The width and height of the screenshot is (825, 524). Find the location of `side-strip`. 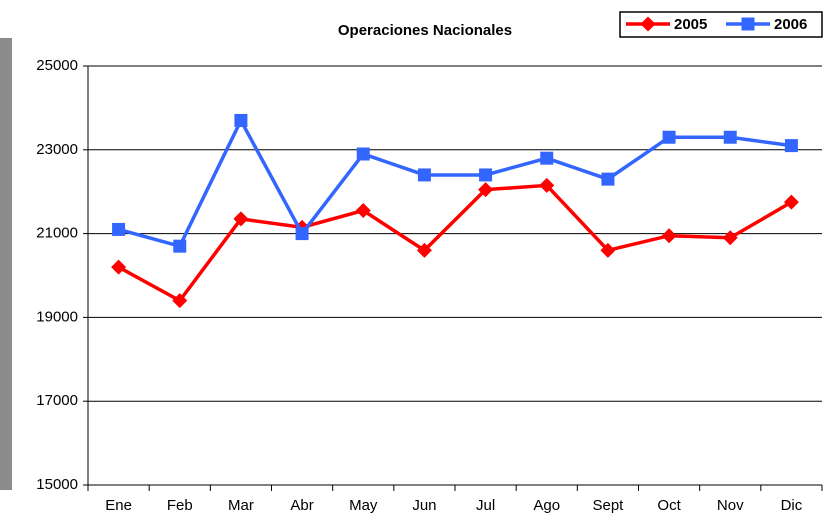

side-strip is located at coordinates (6, 264).